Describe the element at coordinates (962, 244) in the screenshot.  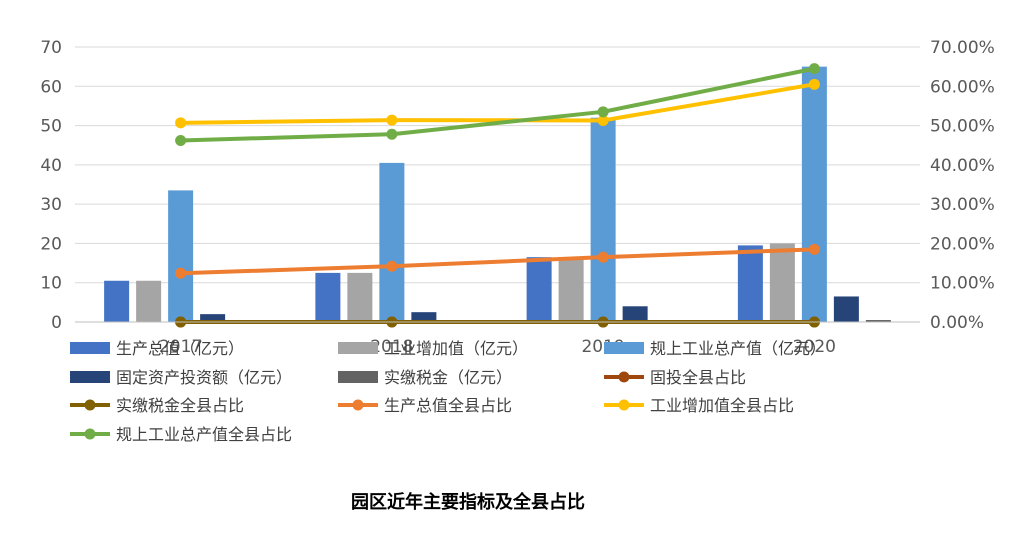
I see `y-right-tick-label: 20.00%` at that location.